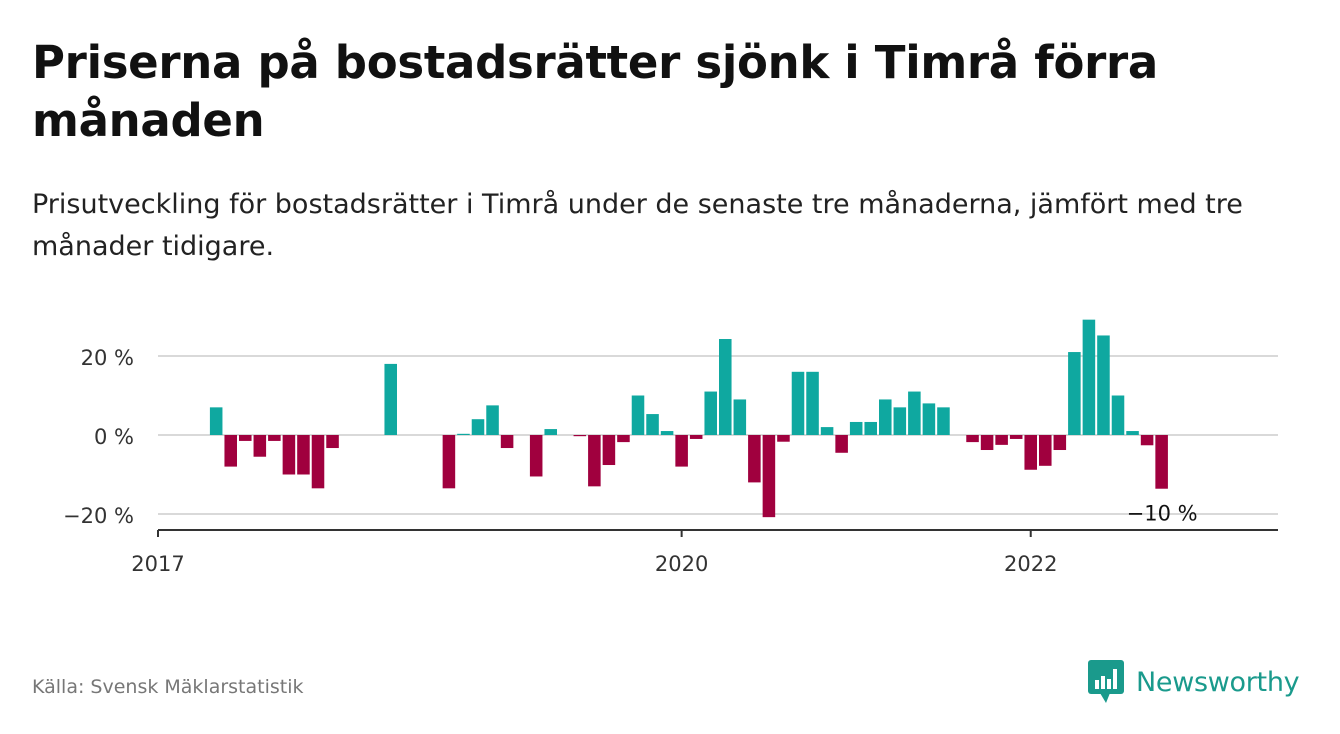  What do you see at coordinates (1106, 681) in the screenshot?
I see `newsworthy-logo-icon` at bounding box center [1106, 681].